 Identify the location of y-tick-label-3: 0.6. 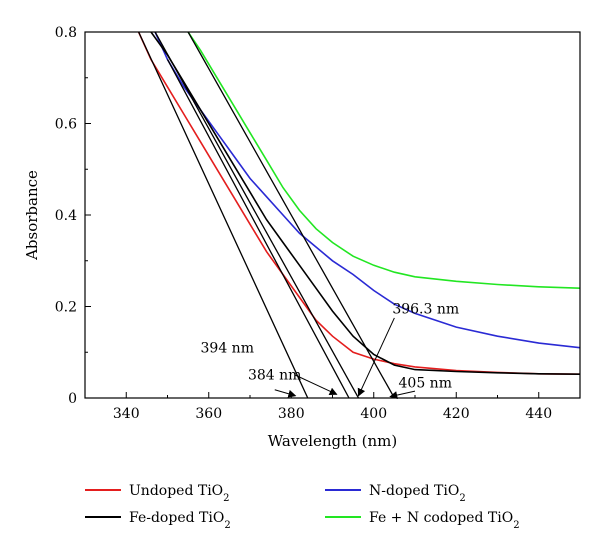
(66, 125).